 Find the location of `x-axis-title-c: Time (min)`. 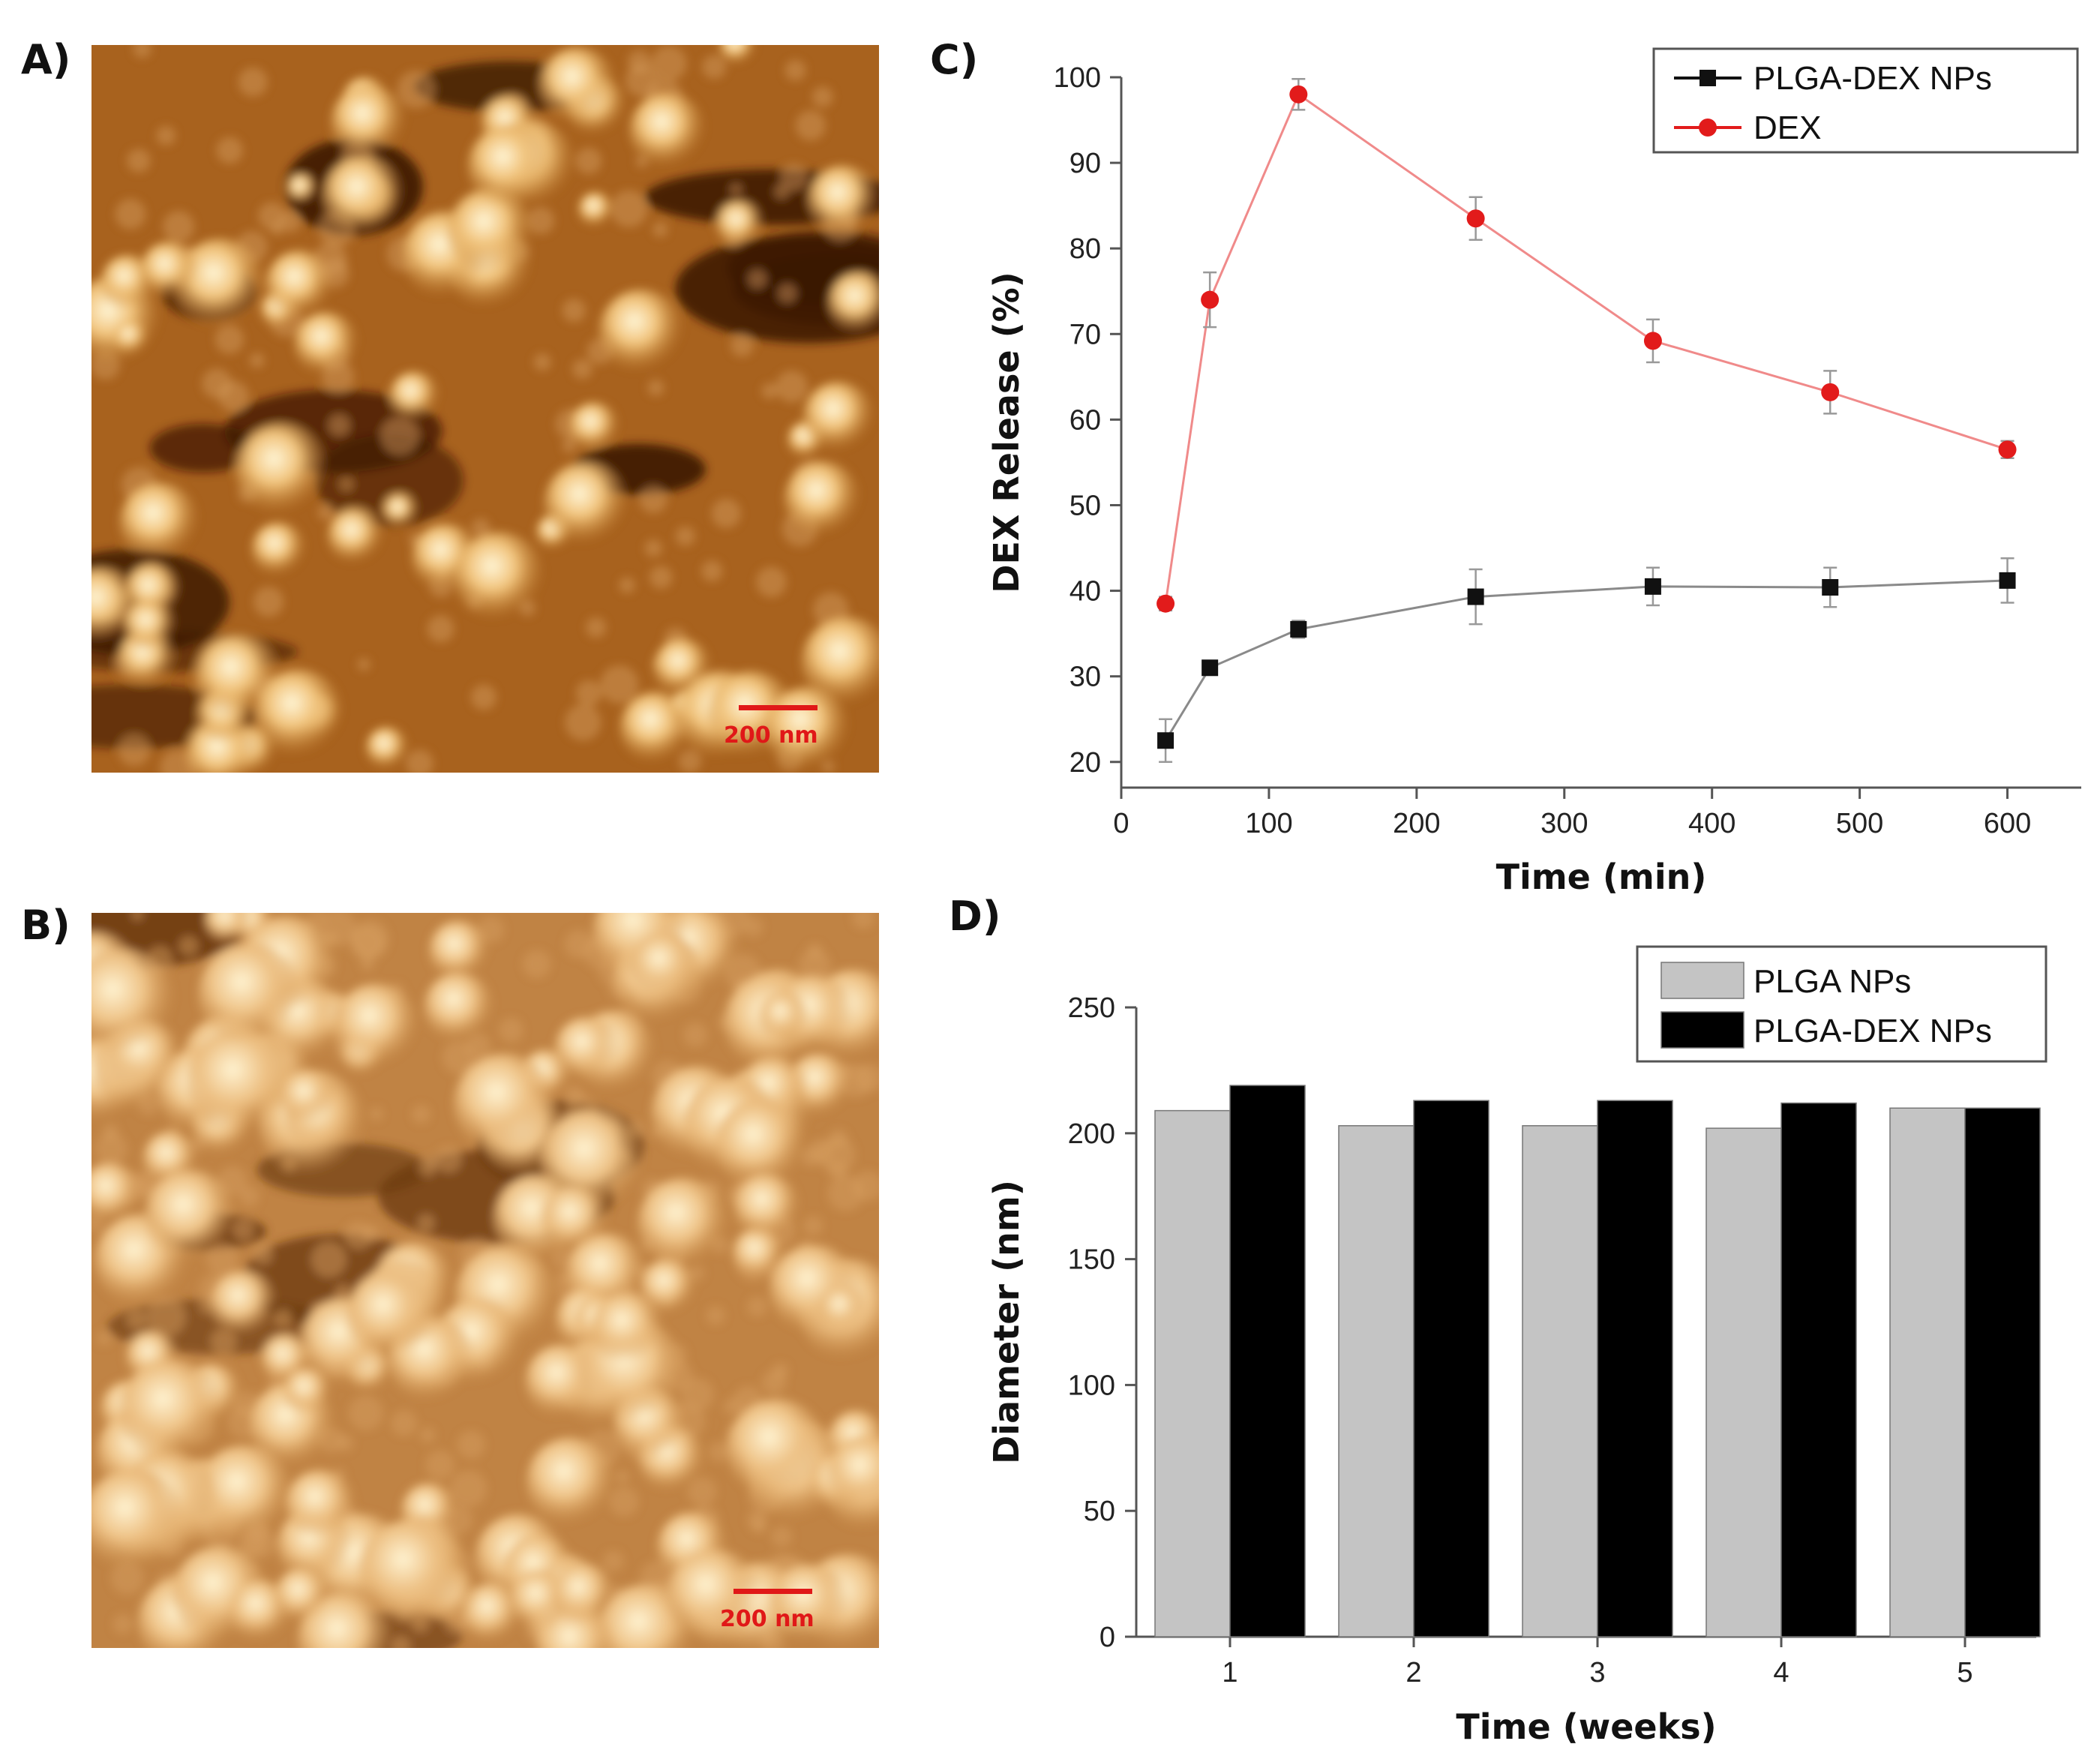

x-axis-title-c: Time (min) is located at coordinates (1601, 877).